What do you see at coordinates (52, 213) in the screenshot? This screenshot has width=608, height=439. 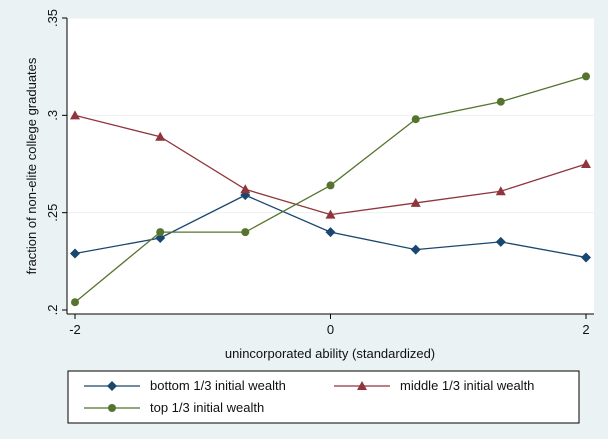 I see `y-tick-label: .25` at bounding box center [52, 213].